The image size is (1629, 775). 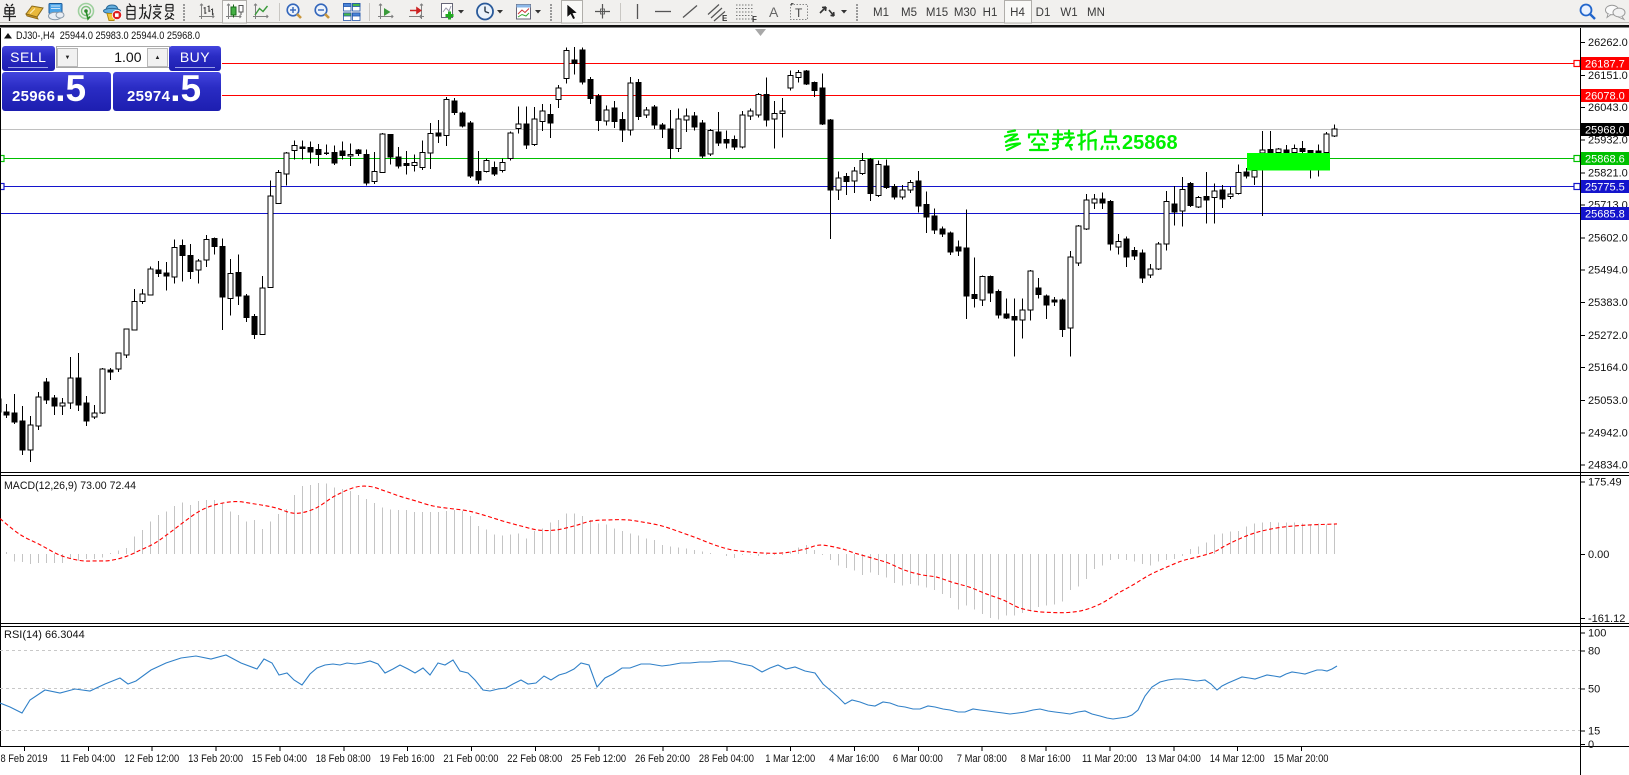 What do you see at coordinates (1608, 238) in the screenshot?
I see `svg-text: 25602.0` at bounding box center [1608, 238].